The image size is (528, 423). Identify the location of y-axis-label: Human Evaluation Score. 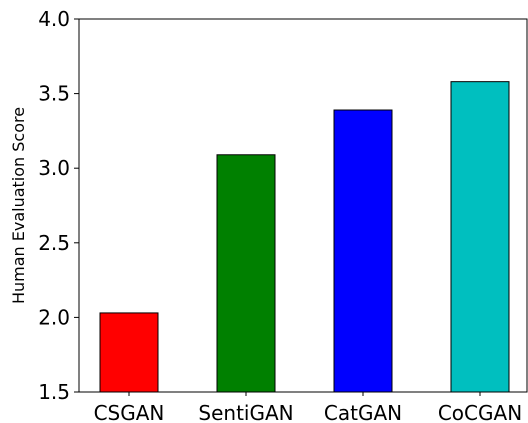
(18, 205).